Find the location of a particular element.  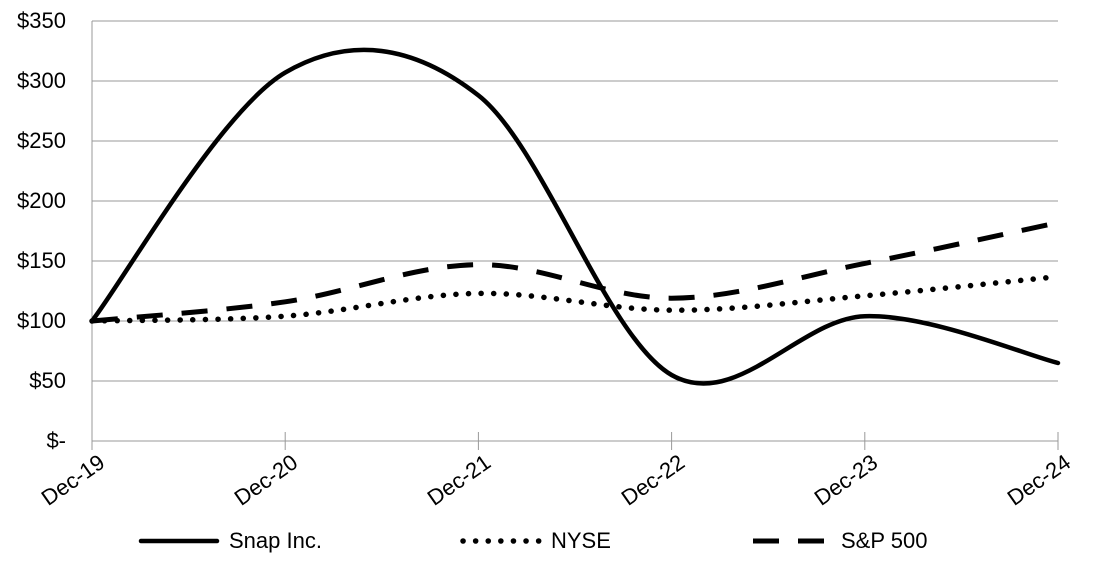

legend-label: NYSE is located at coordinates (581, 540).